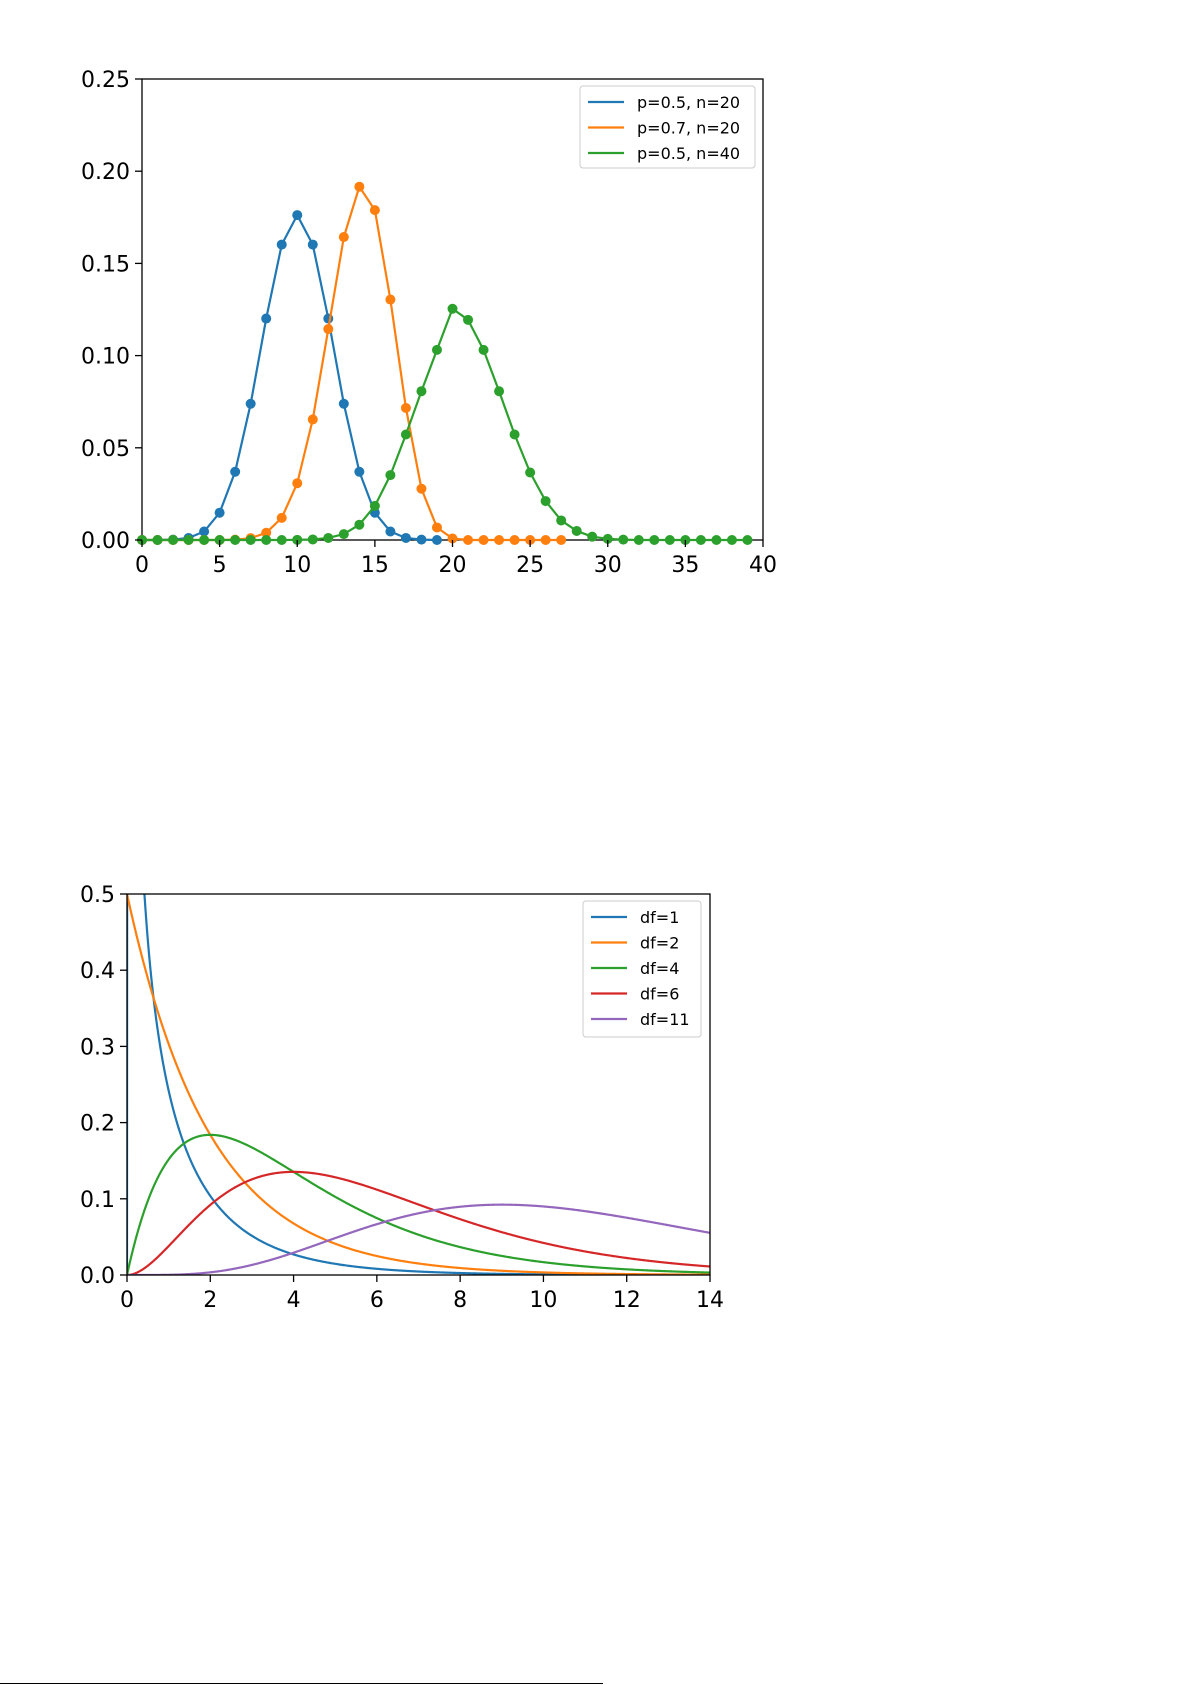 This screenshot has width=1191, height=1685. I want to click on y-tick-label: 0.00, so click(105, 541).